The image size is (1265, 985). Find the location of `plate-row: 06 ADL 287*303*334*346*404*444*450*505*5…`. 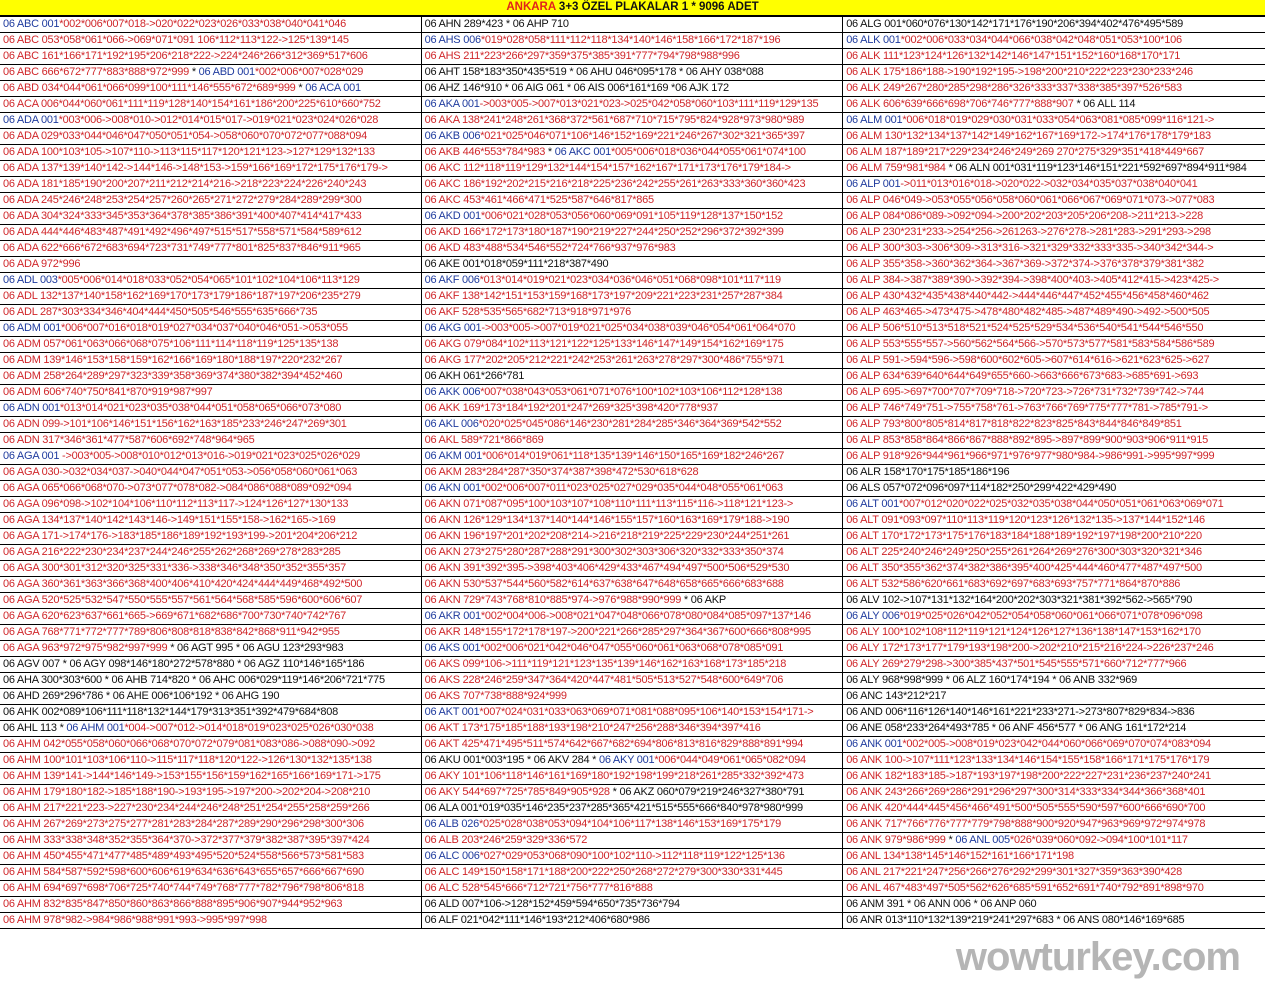

plate-row: 06 ADL 287*303*334*346*404*444*450*505*5… is located at coordinates (210, 313).